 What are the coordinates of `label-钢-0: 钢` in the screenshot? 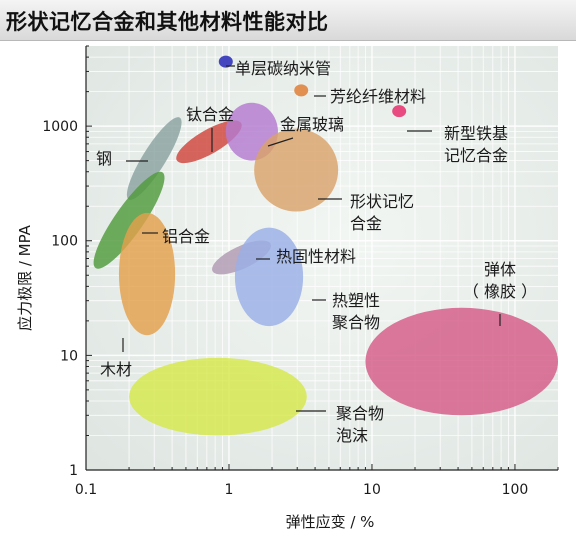 It's located at (104, 158).